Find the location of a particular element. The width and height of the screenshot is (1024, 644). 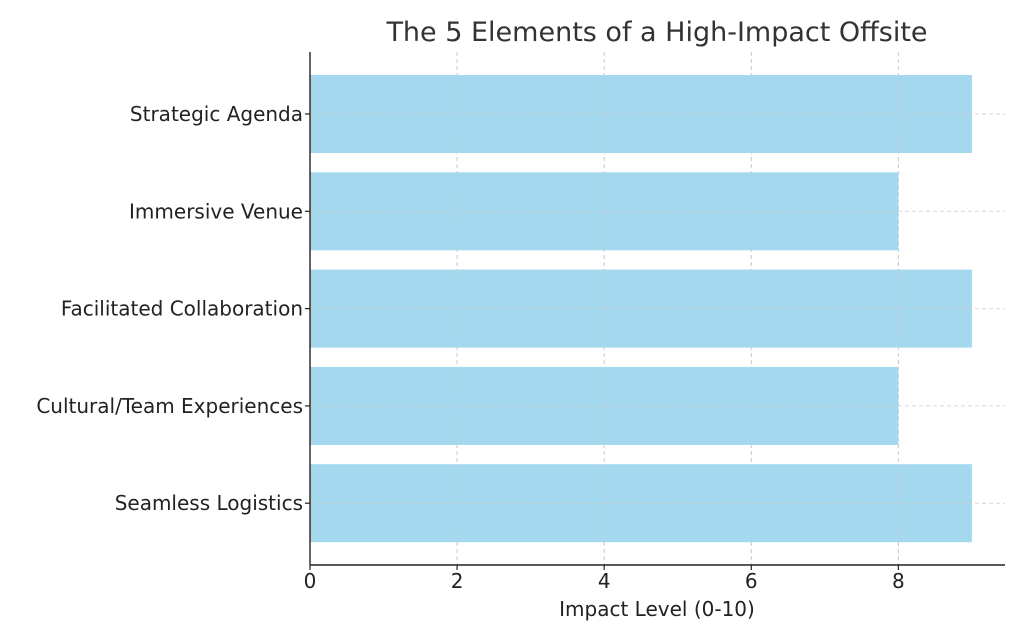

y-tick-label: Seamless Logistics is located at coordinates (209, 503).